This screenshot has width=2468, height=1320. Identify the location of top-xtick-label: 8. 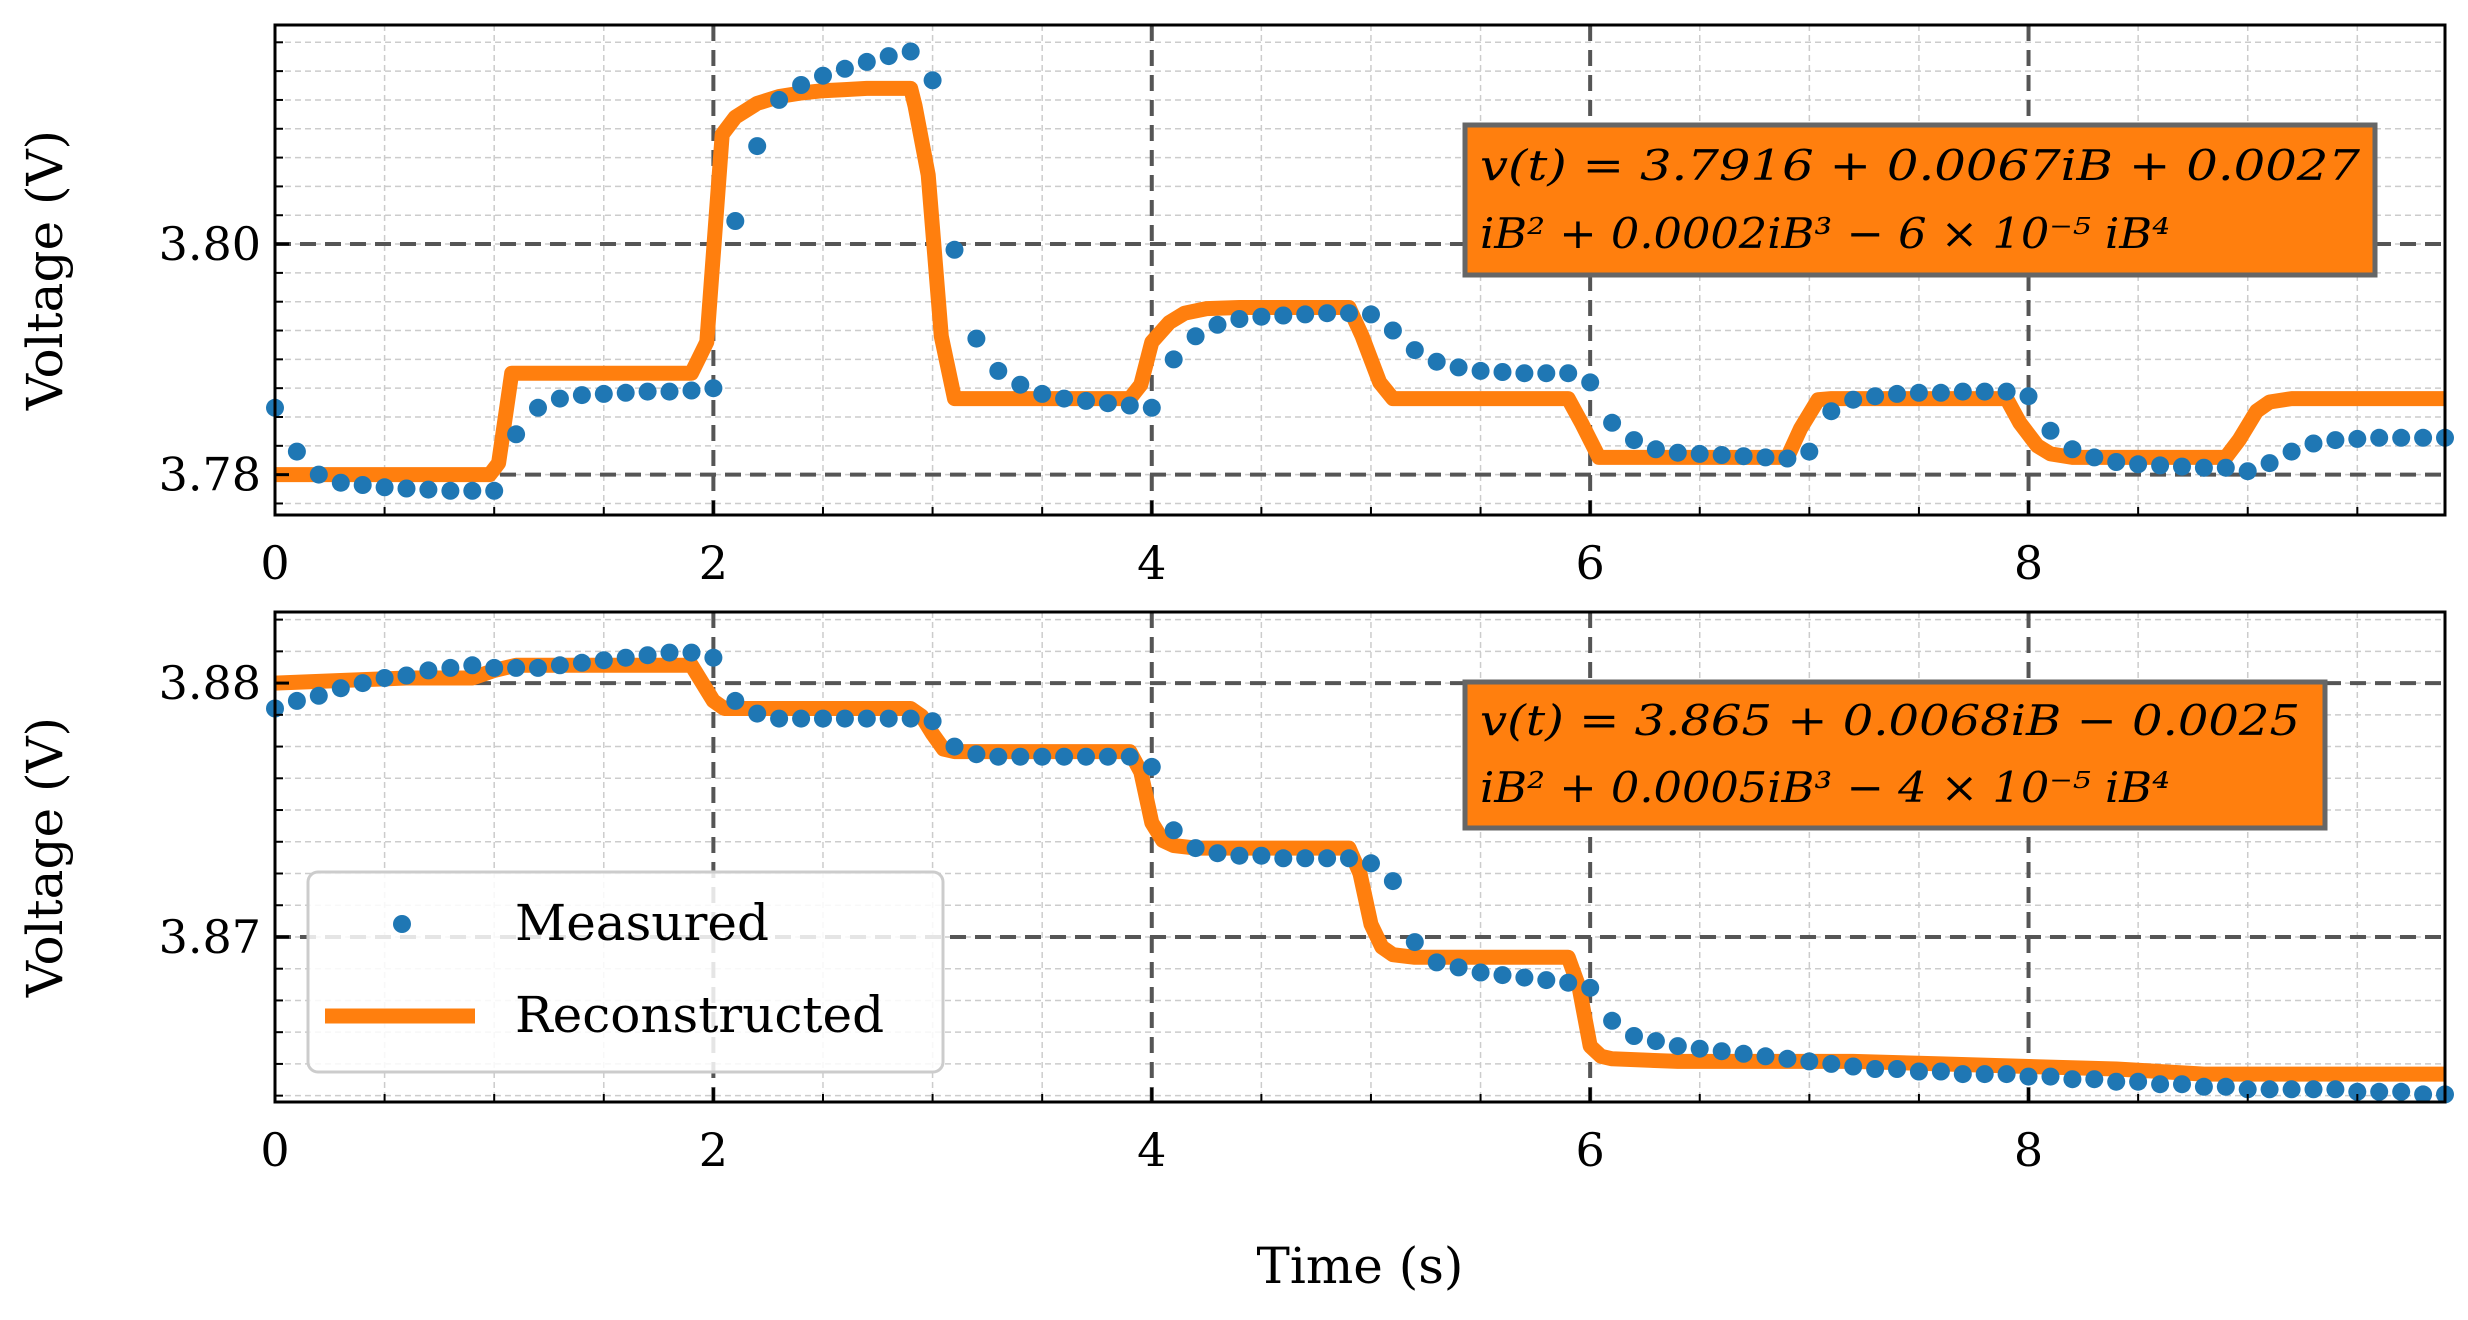
(2028, 563).